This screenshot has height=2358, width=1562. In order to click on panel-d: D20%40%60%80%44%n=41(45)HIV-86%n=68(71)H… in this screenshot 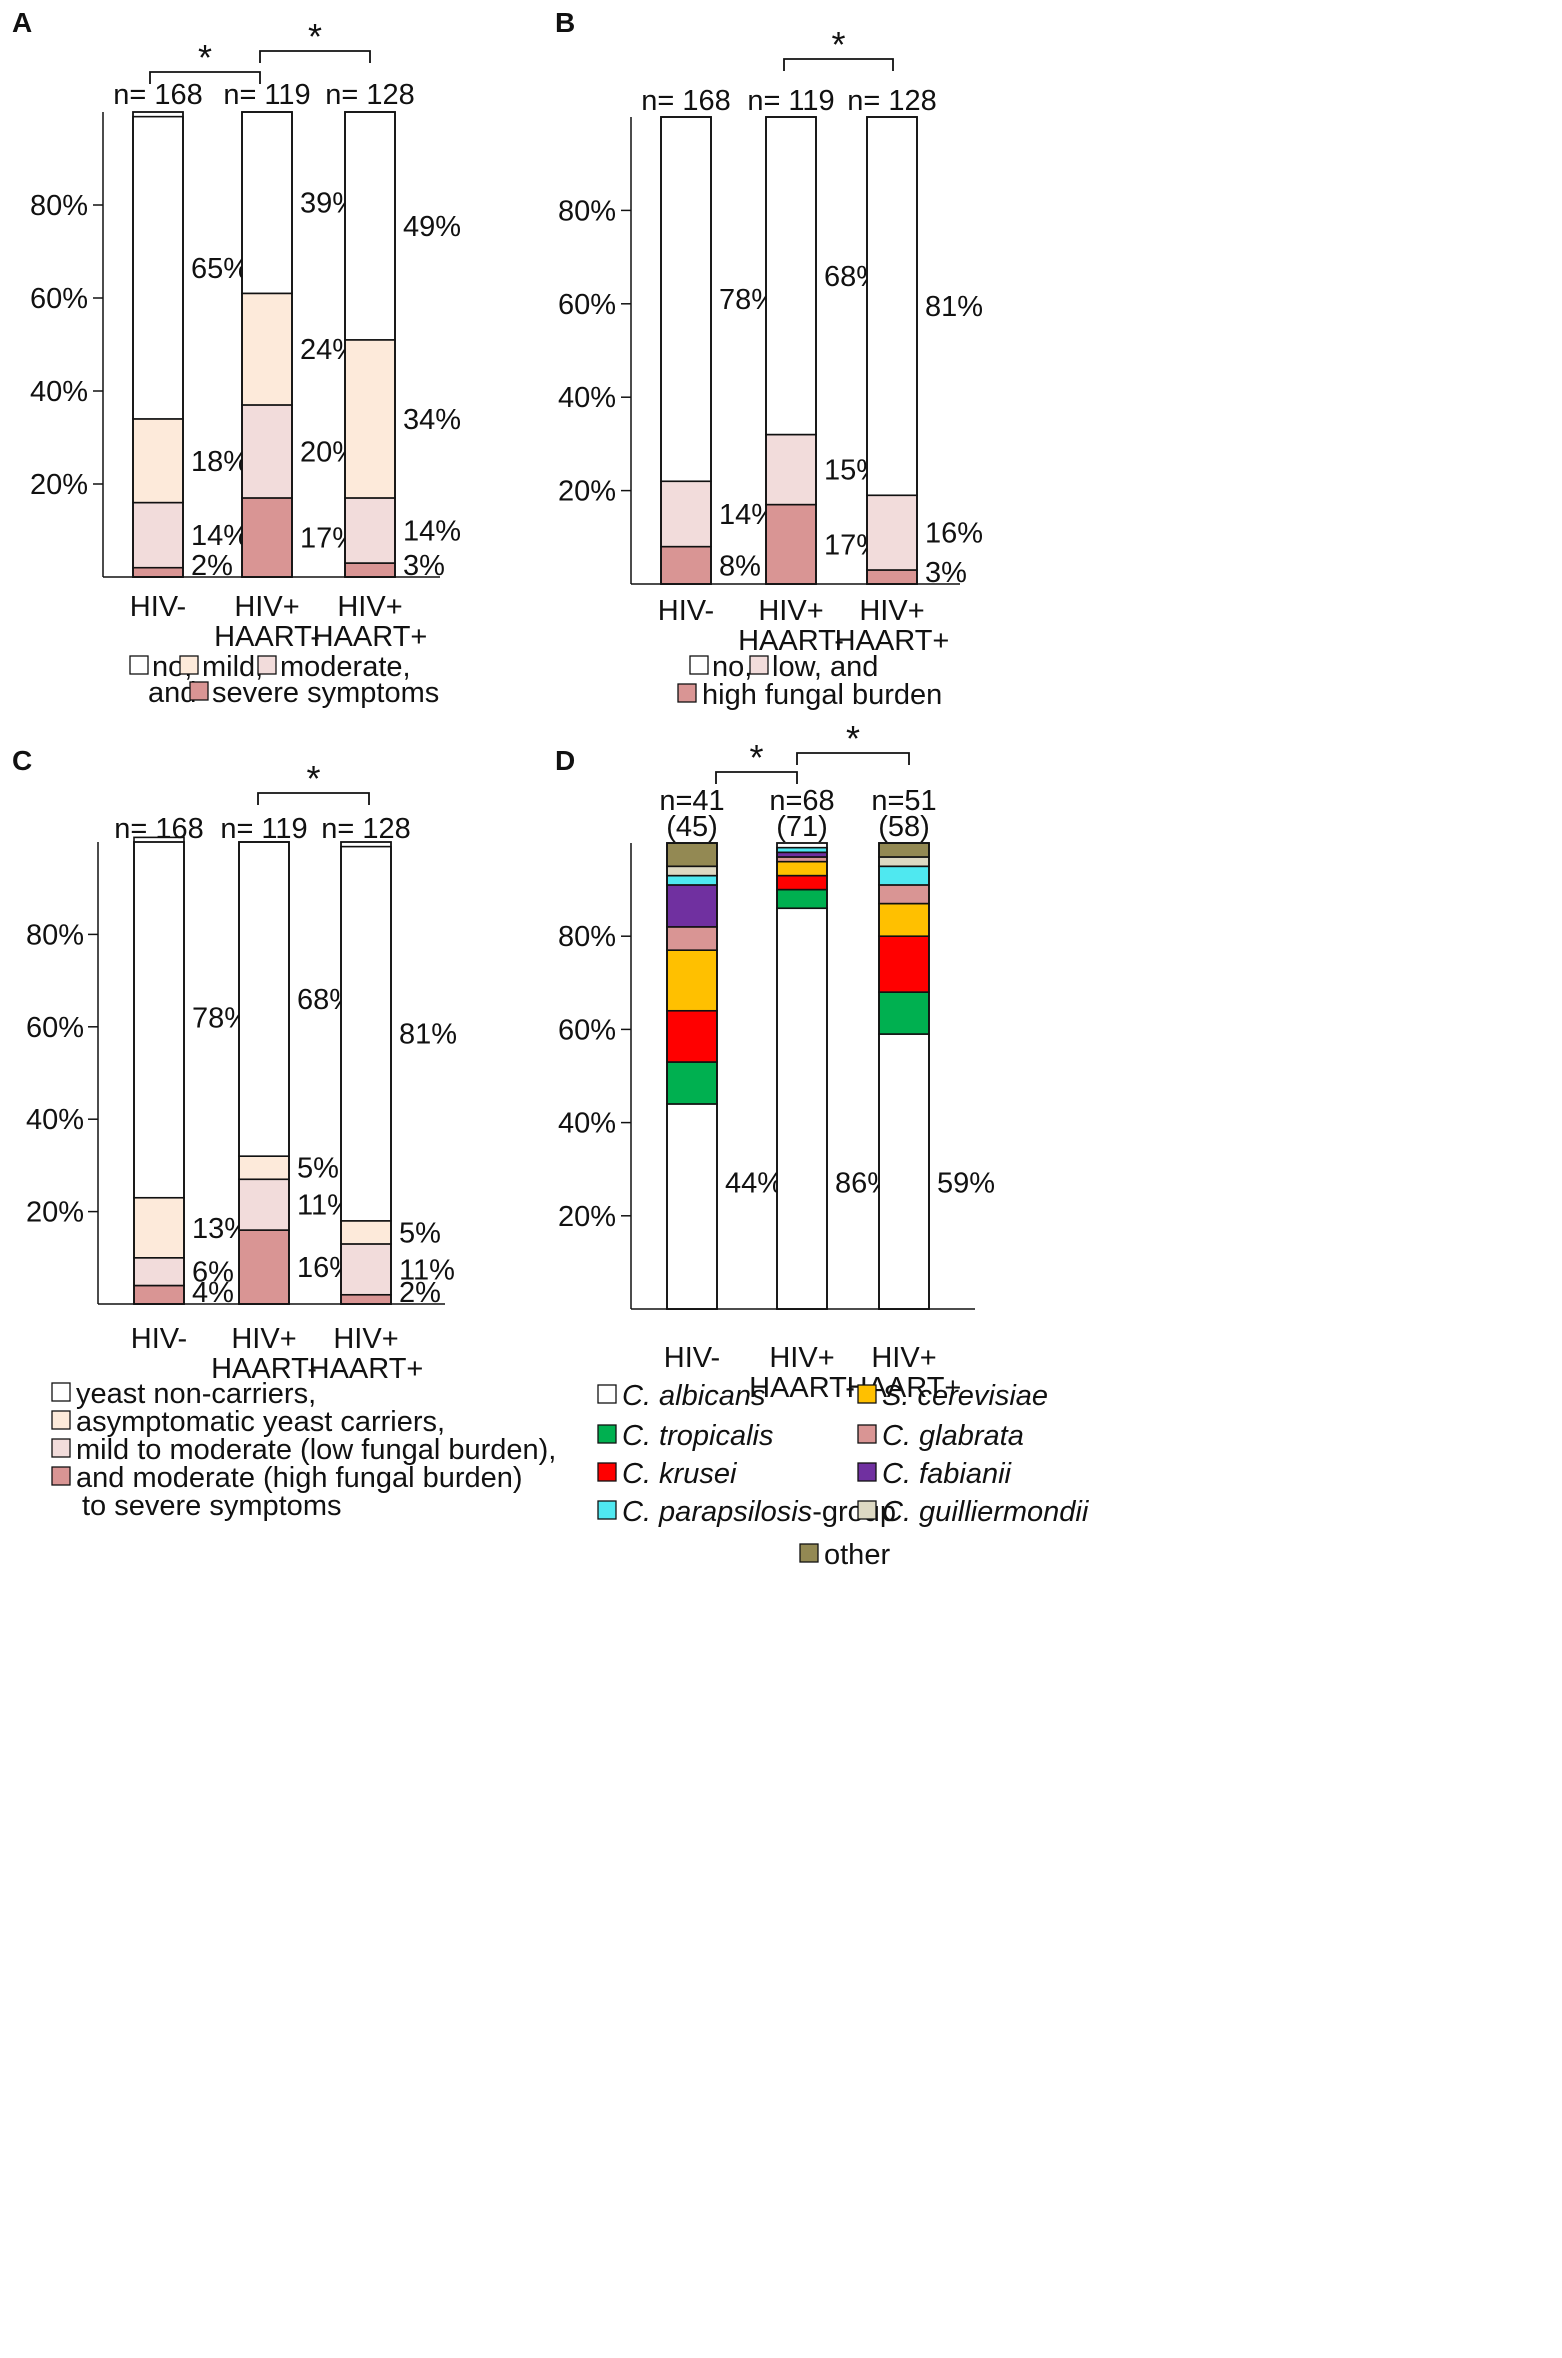, I will do `click(822, 1144)`.